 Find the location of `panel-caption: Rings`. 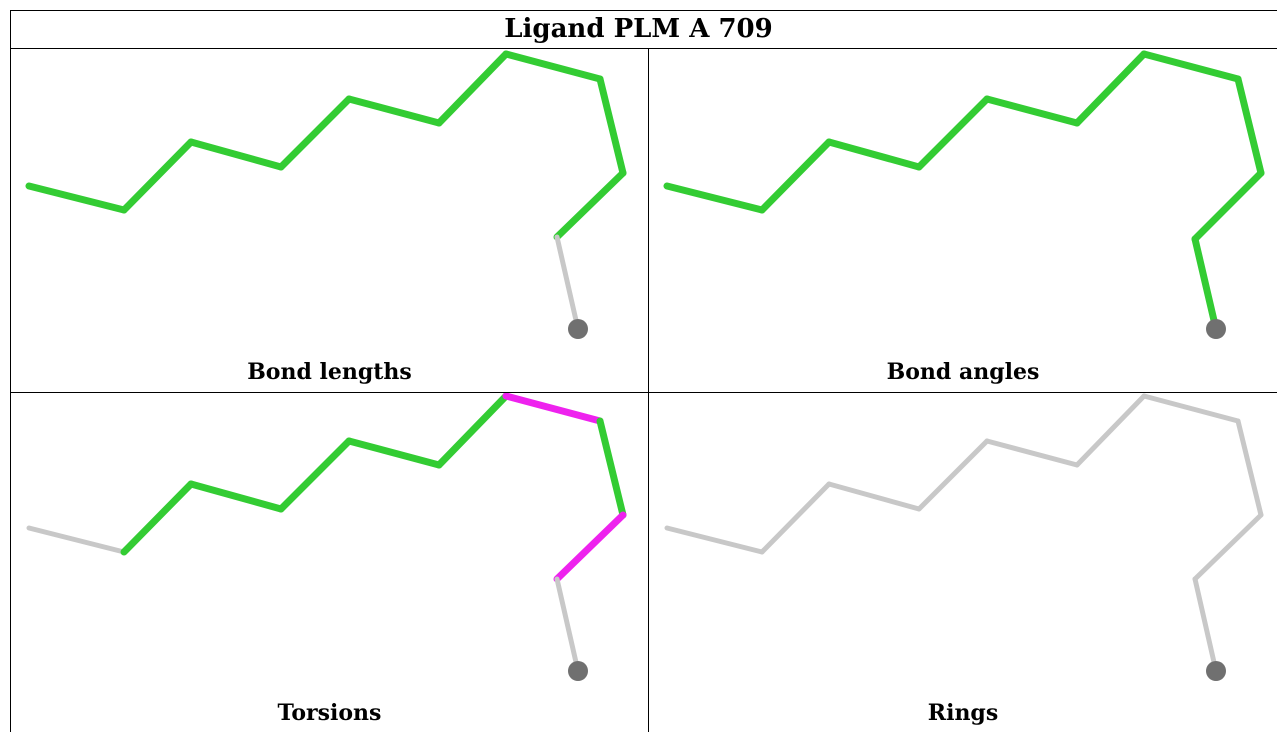

panel-caption: Rings is located at coordinates (963, 713).